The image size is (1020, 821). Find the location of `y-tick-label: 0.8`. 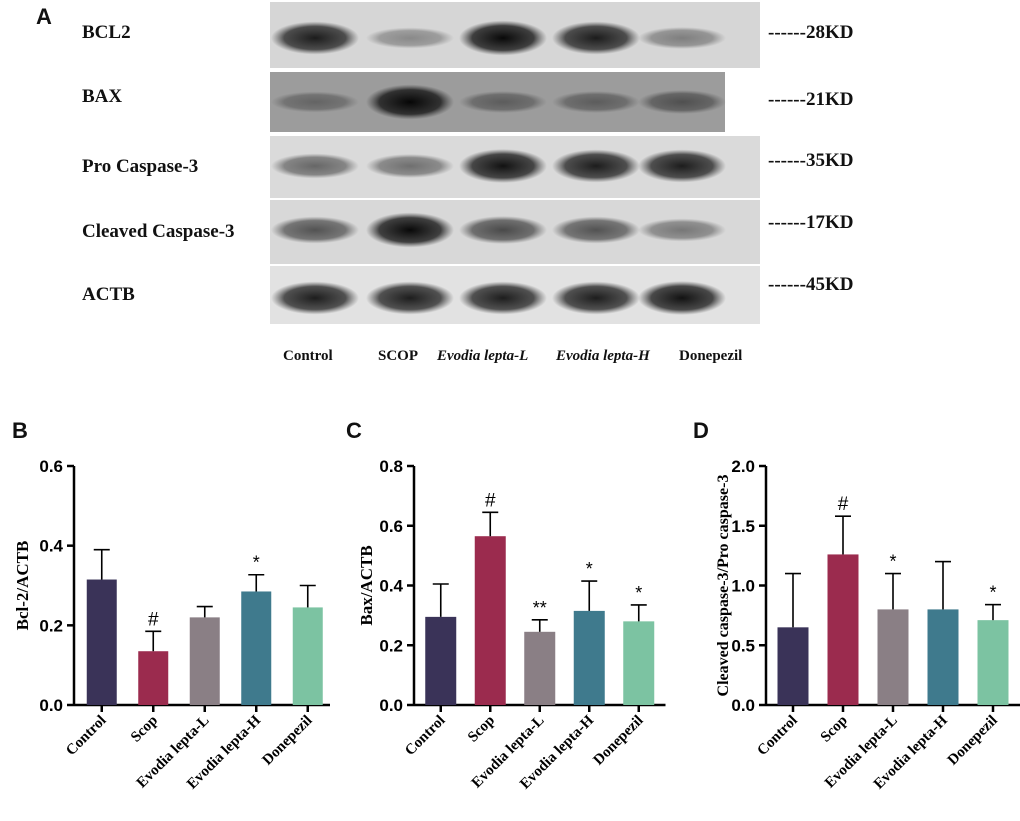

y-tick-label: 0.8 is located at coordinates (391, 466).